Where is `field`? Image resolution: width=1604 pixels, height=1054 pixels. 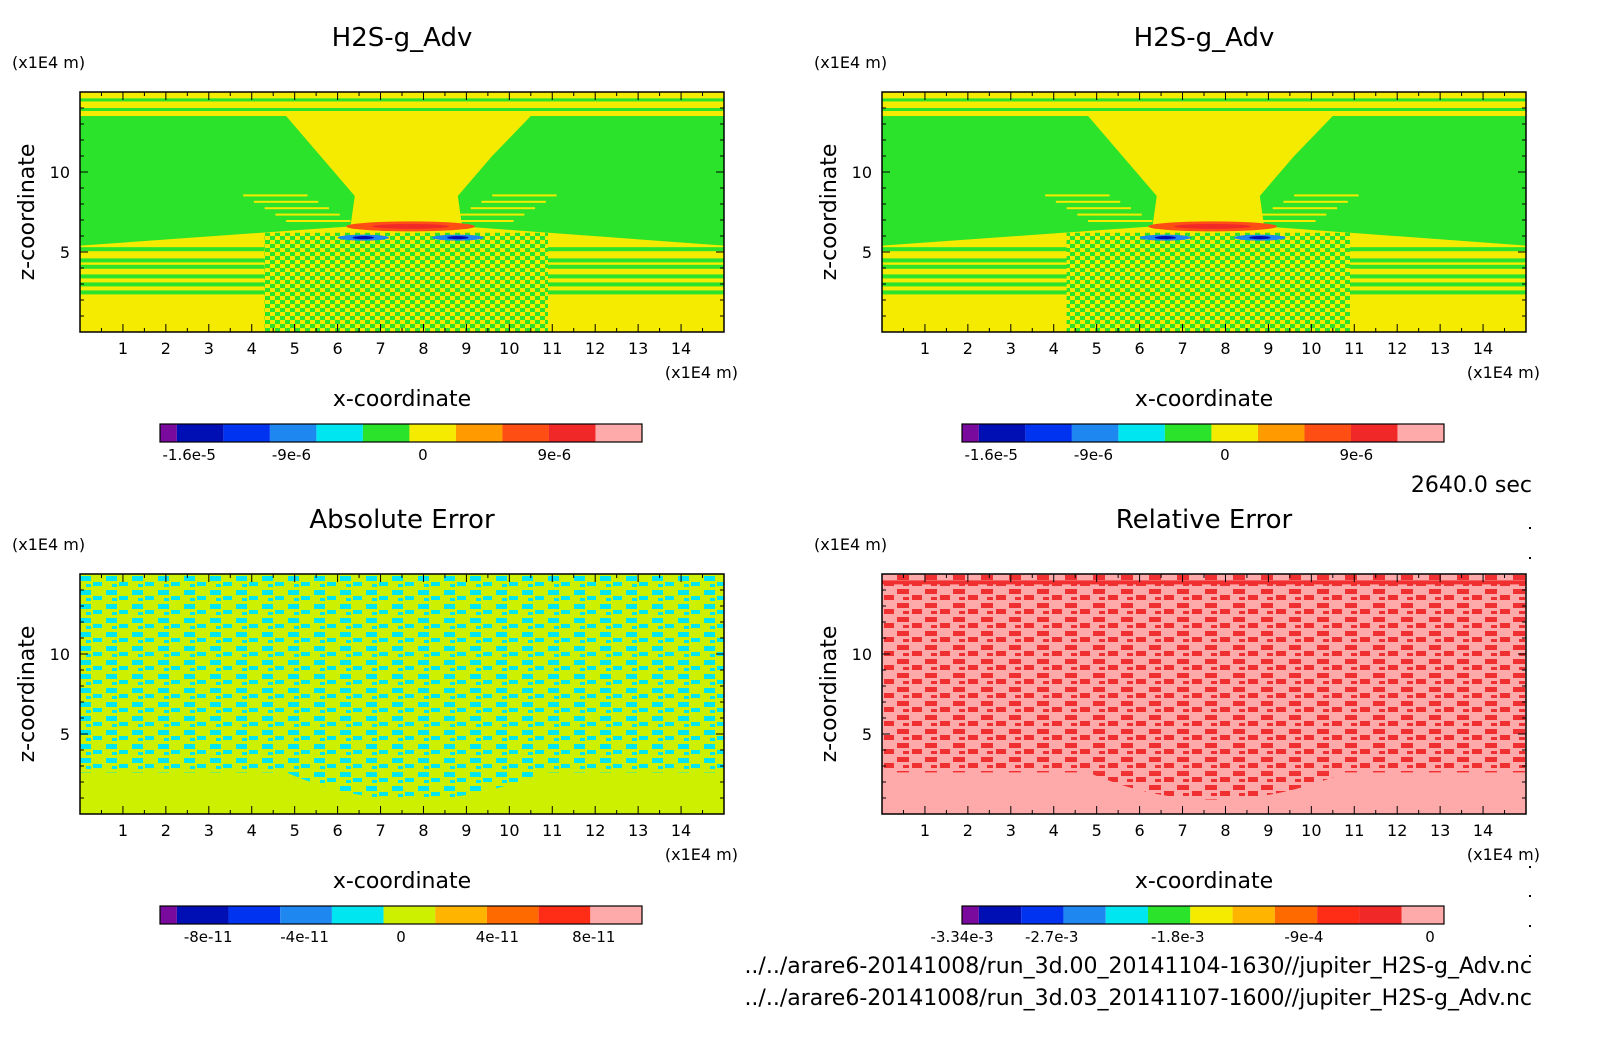
field is located at coordinates (402, 694).